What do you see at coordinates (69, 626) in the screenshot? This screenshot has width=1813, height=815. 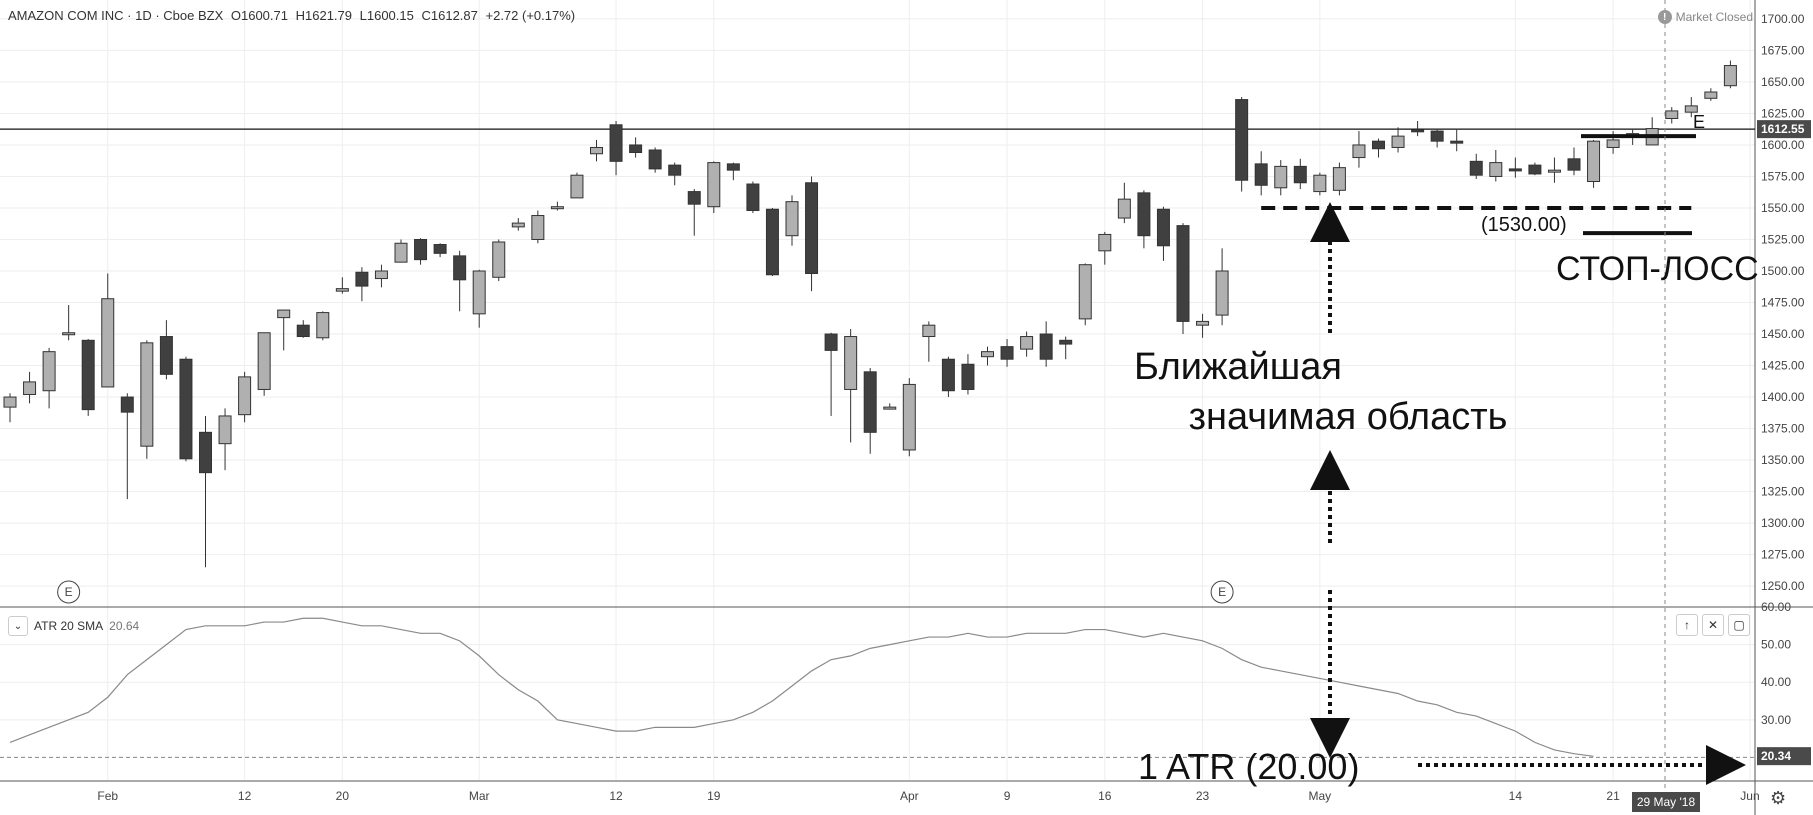 I see `indicator-label: ATR 20 SMA` at bounding box center [69, 626].